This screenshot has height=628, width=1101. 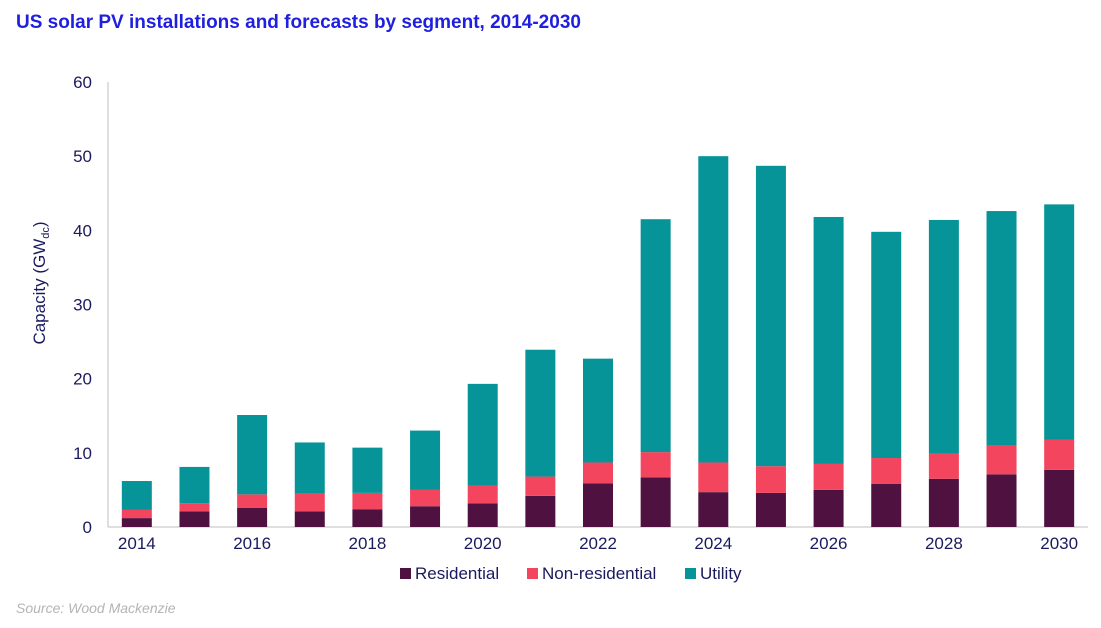 I want to click on bar-segment-utility-2025, so click(x=770, y=316).